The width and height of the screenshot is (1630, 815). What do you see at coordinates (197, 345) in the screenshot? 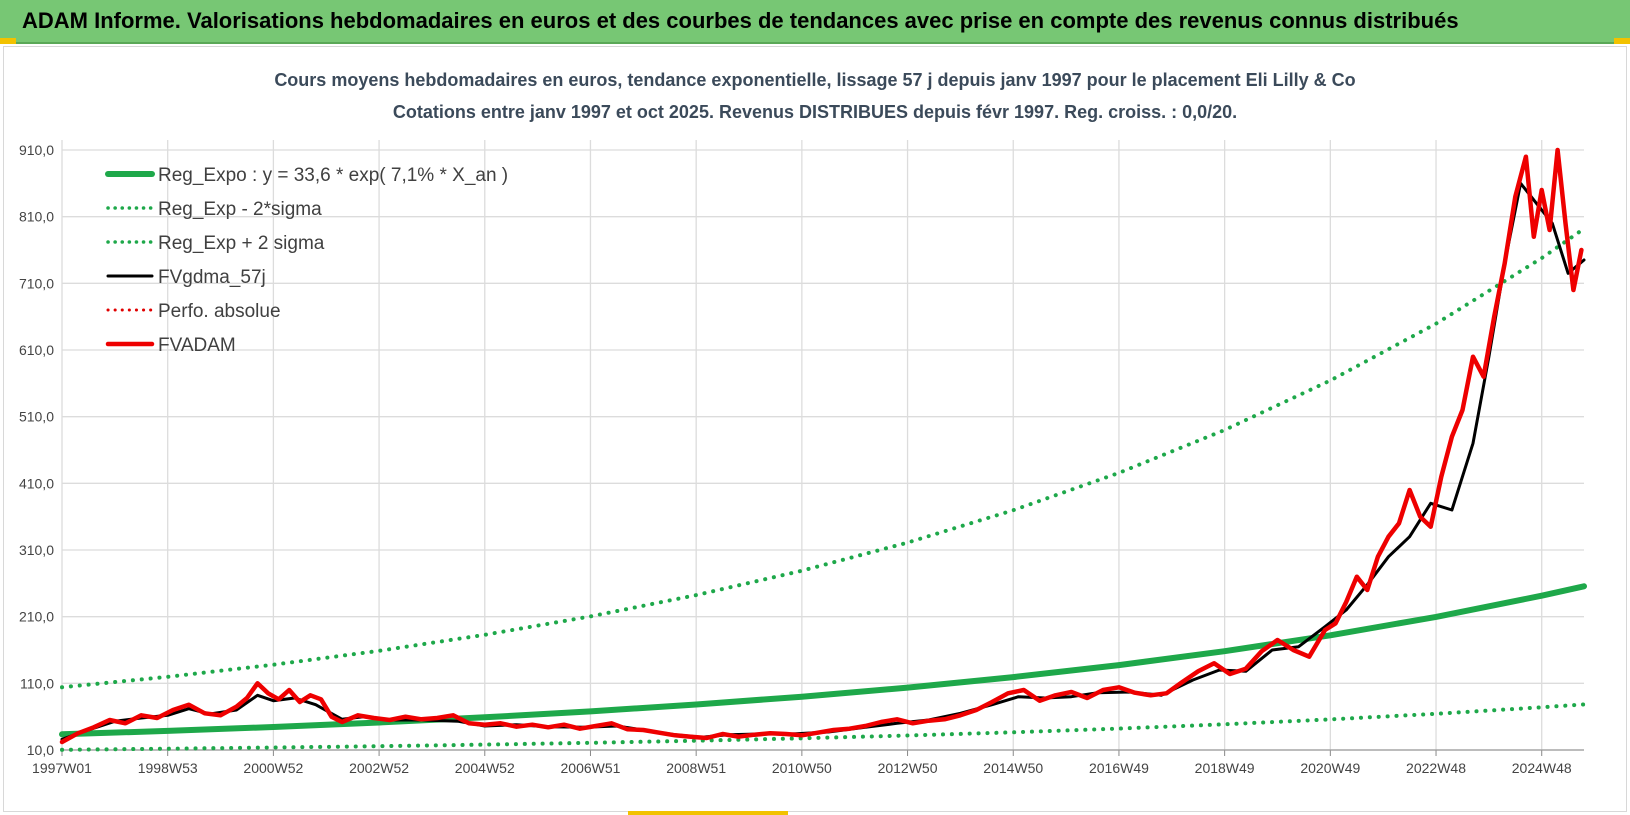
I see `legend-label: FVADAM` at bounding box center [197, 345].